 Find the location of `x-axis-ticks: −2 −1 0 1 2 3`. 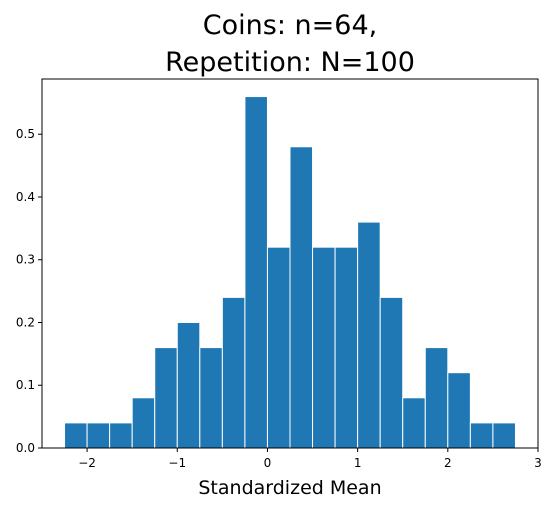

x-axis-ticks: −2 −1 0 1 2 3 is located at coordinates (310, 459).